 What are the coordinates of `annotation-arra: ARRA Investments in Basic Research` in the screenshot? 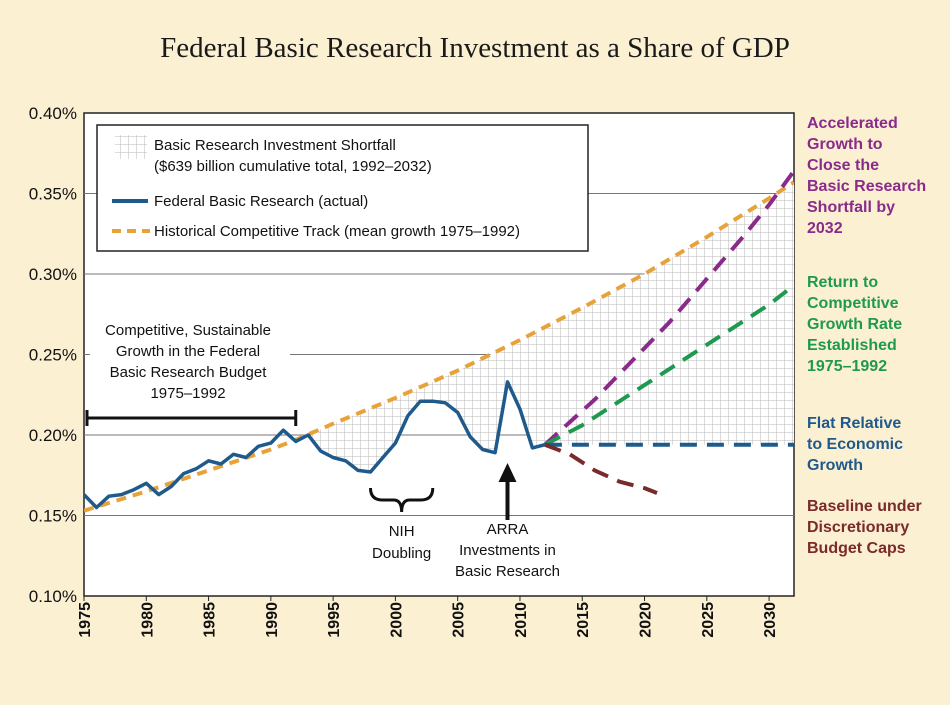 It's located at (507, 521).